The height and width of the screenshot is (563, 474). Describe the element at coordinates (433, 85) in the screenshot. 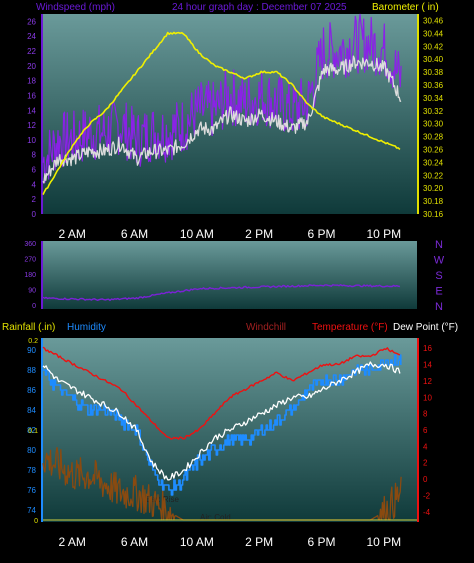

I see `baro-tick-label: 30.36` at that location.